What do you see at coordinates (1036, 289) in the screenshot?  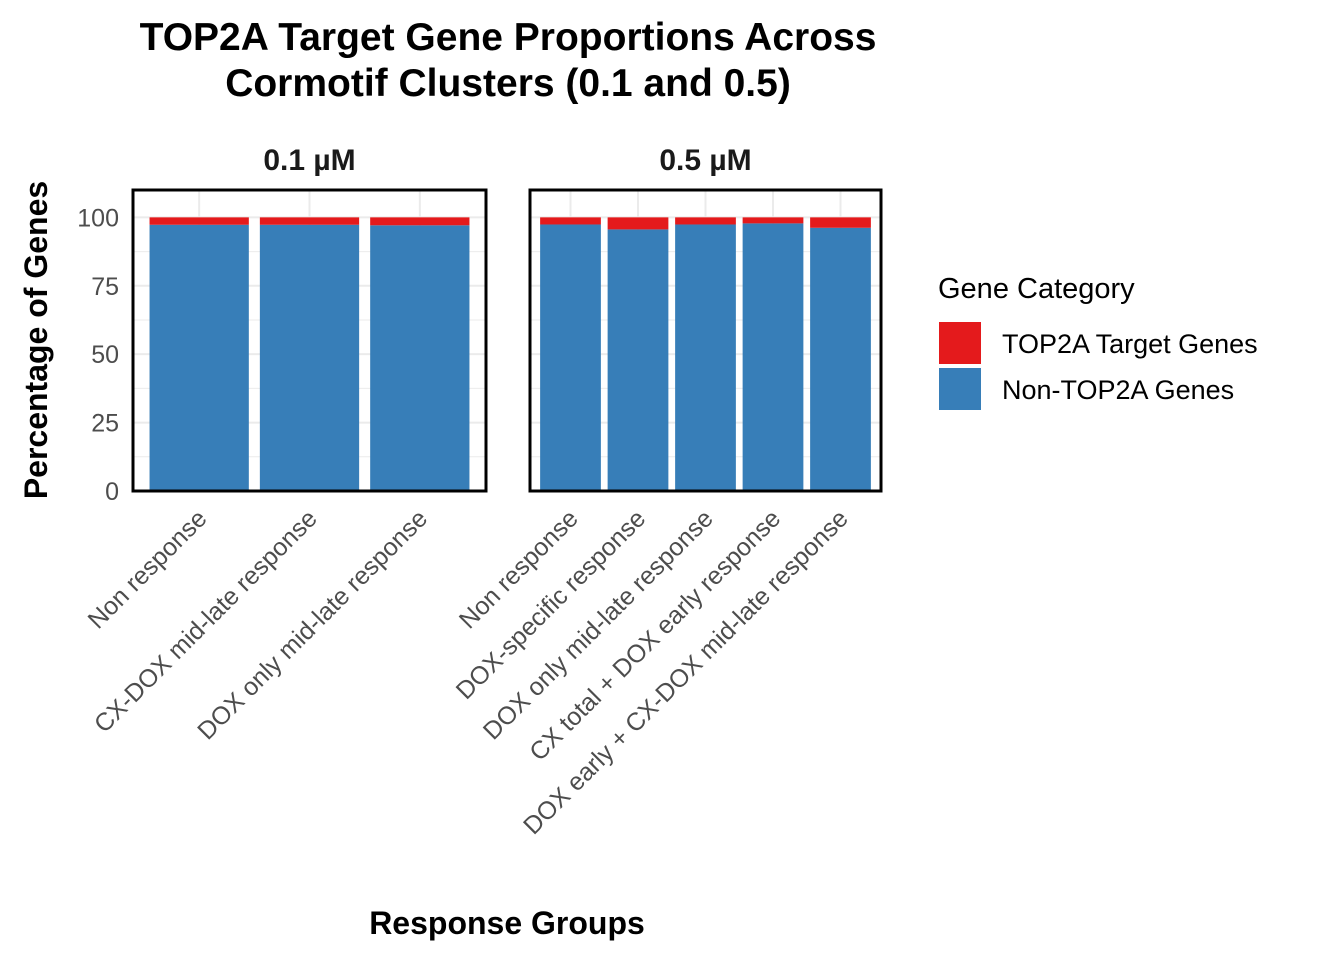 I see `legend-title: Gene Category` at bounding box center [1036, 289].